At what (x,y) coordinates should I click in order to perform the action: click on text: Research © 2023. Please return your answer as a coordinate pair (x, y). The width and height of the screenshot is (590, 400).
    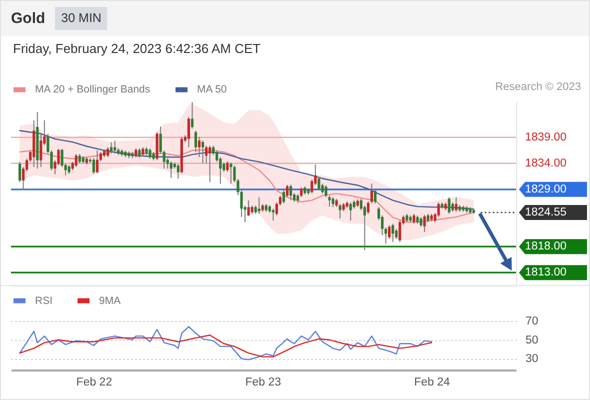
    Looking at the image, I should click on (538, 87).